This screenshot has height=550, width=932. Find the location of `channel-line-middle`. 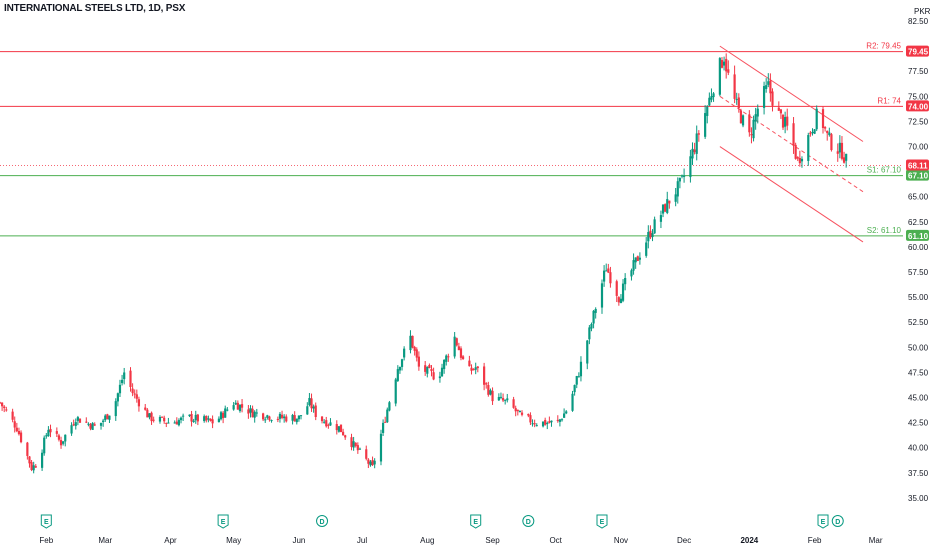

channel-line-middle is located at coordinates (791, 144).